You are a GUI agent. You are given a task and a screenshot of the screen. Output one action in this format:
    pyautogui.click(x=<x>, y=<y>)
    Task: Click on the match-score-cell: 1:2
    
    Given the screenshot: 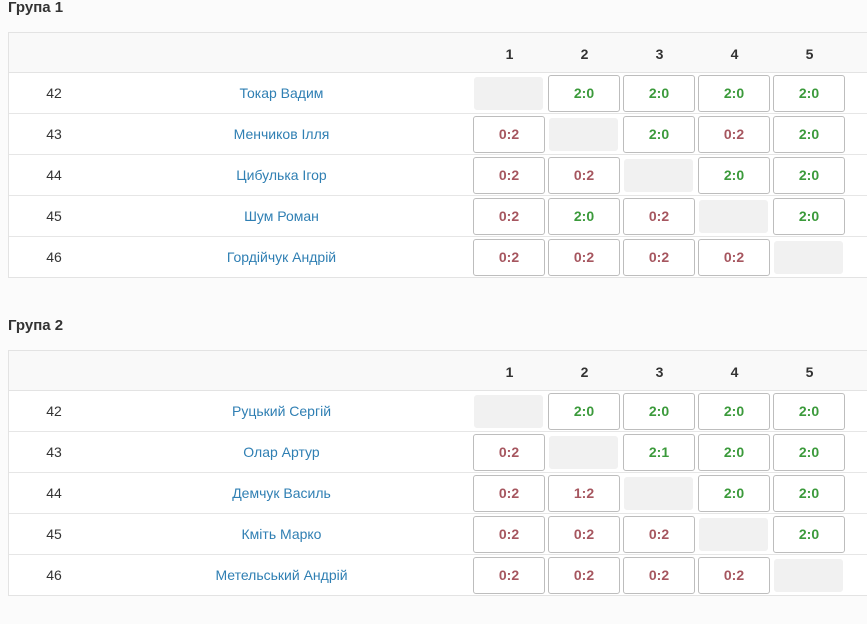 What is the action you would take?
    pyautogui.click(x=584, y=493)
    